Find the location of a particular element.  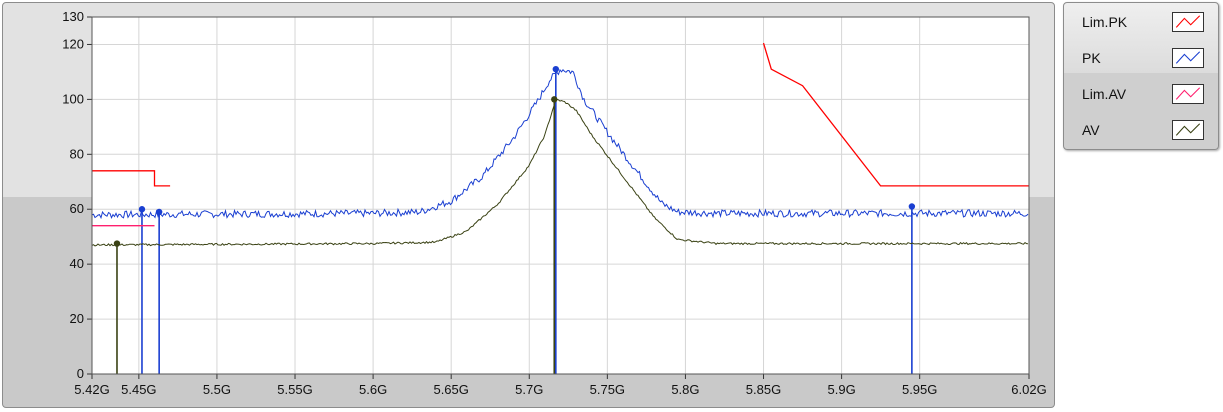

x-tick-label: 5.8G is located at coordinates (685, 389).